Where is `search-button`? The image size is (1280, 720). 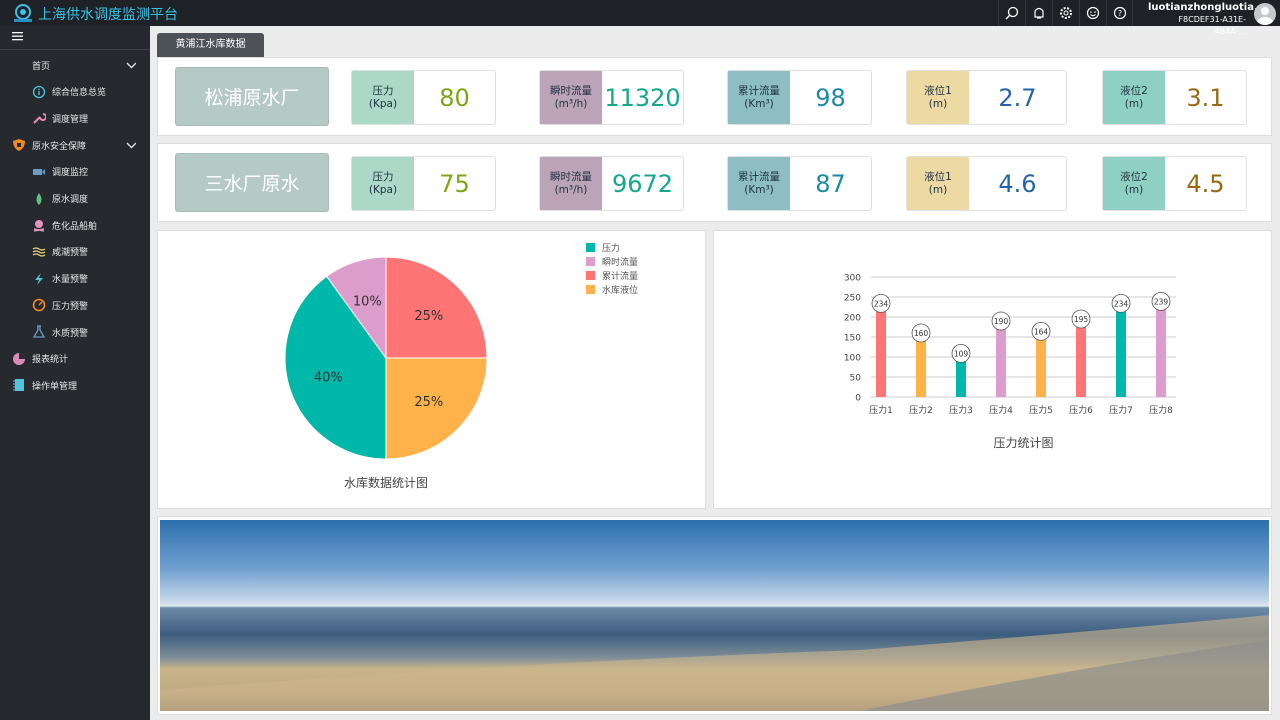
search-button is located at coordinates (1011, 13).